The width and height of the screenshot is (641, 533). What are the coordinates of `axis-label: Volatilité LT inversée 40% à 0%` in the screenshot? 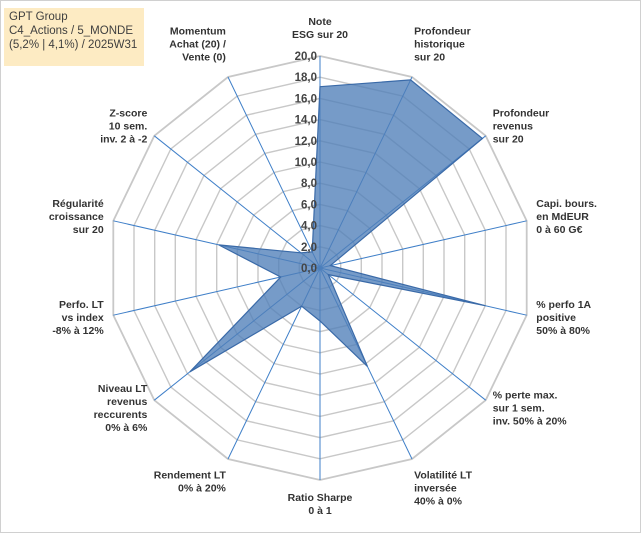 It's located at (443, 489).